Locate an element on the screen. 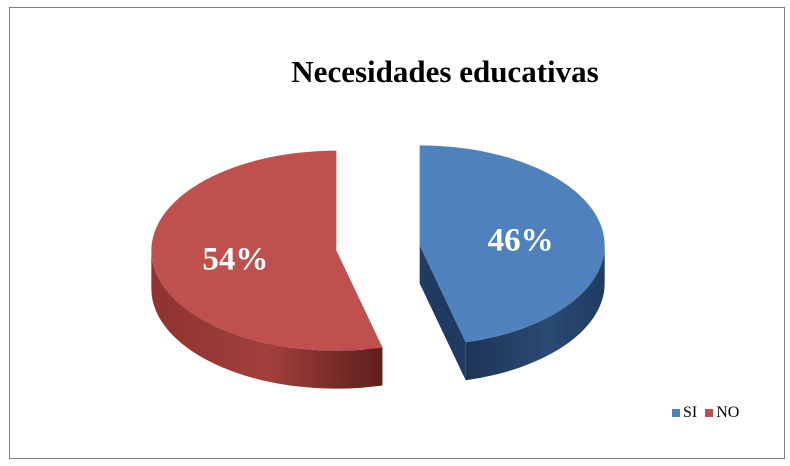  legend-item-si: SI is located at coordinates (684, 413).